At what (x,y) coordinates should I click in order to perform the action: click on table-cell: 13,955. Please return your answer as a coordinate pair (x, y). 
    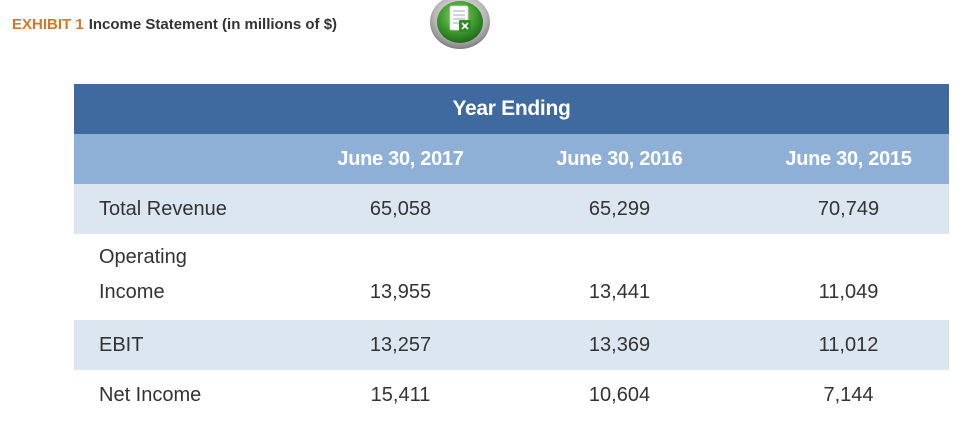
    Looking at the image, I should click on (400, 292).